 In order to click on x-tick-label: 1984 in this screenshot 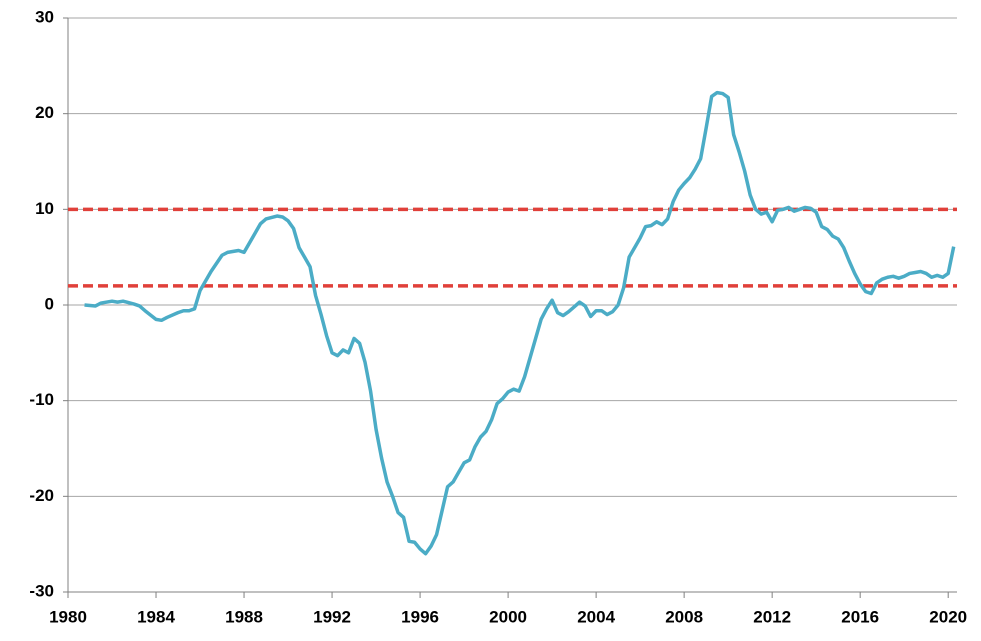, I will do `click(156, 616)`.